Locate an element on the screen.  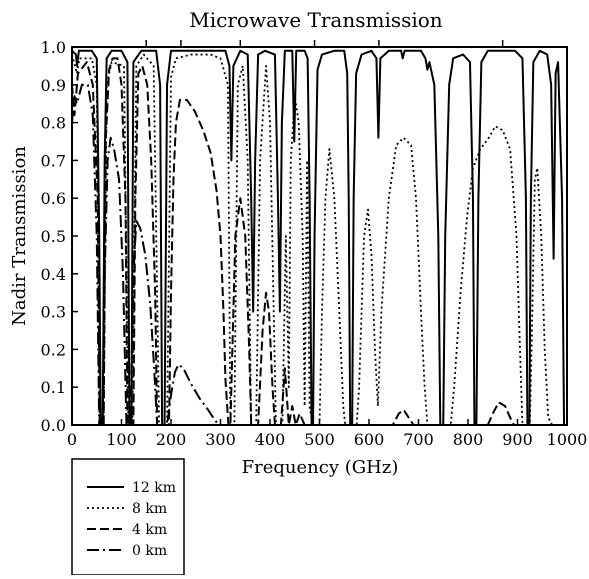
y-tick-label: 0.3 is located at coordinates (53, 312).